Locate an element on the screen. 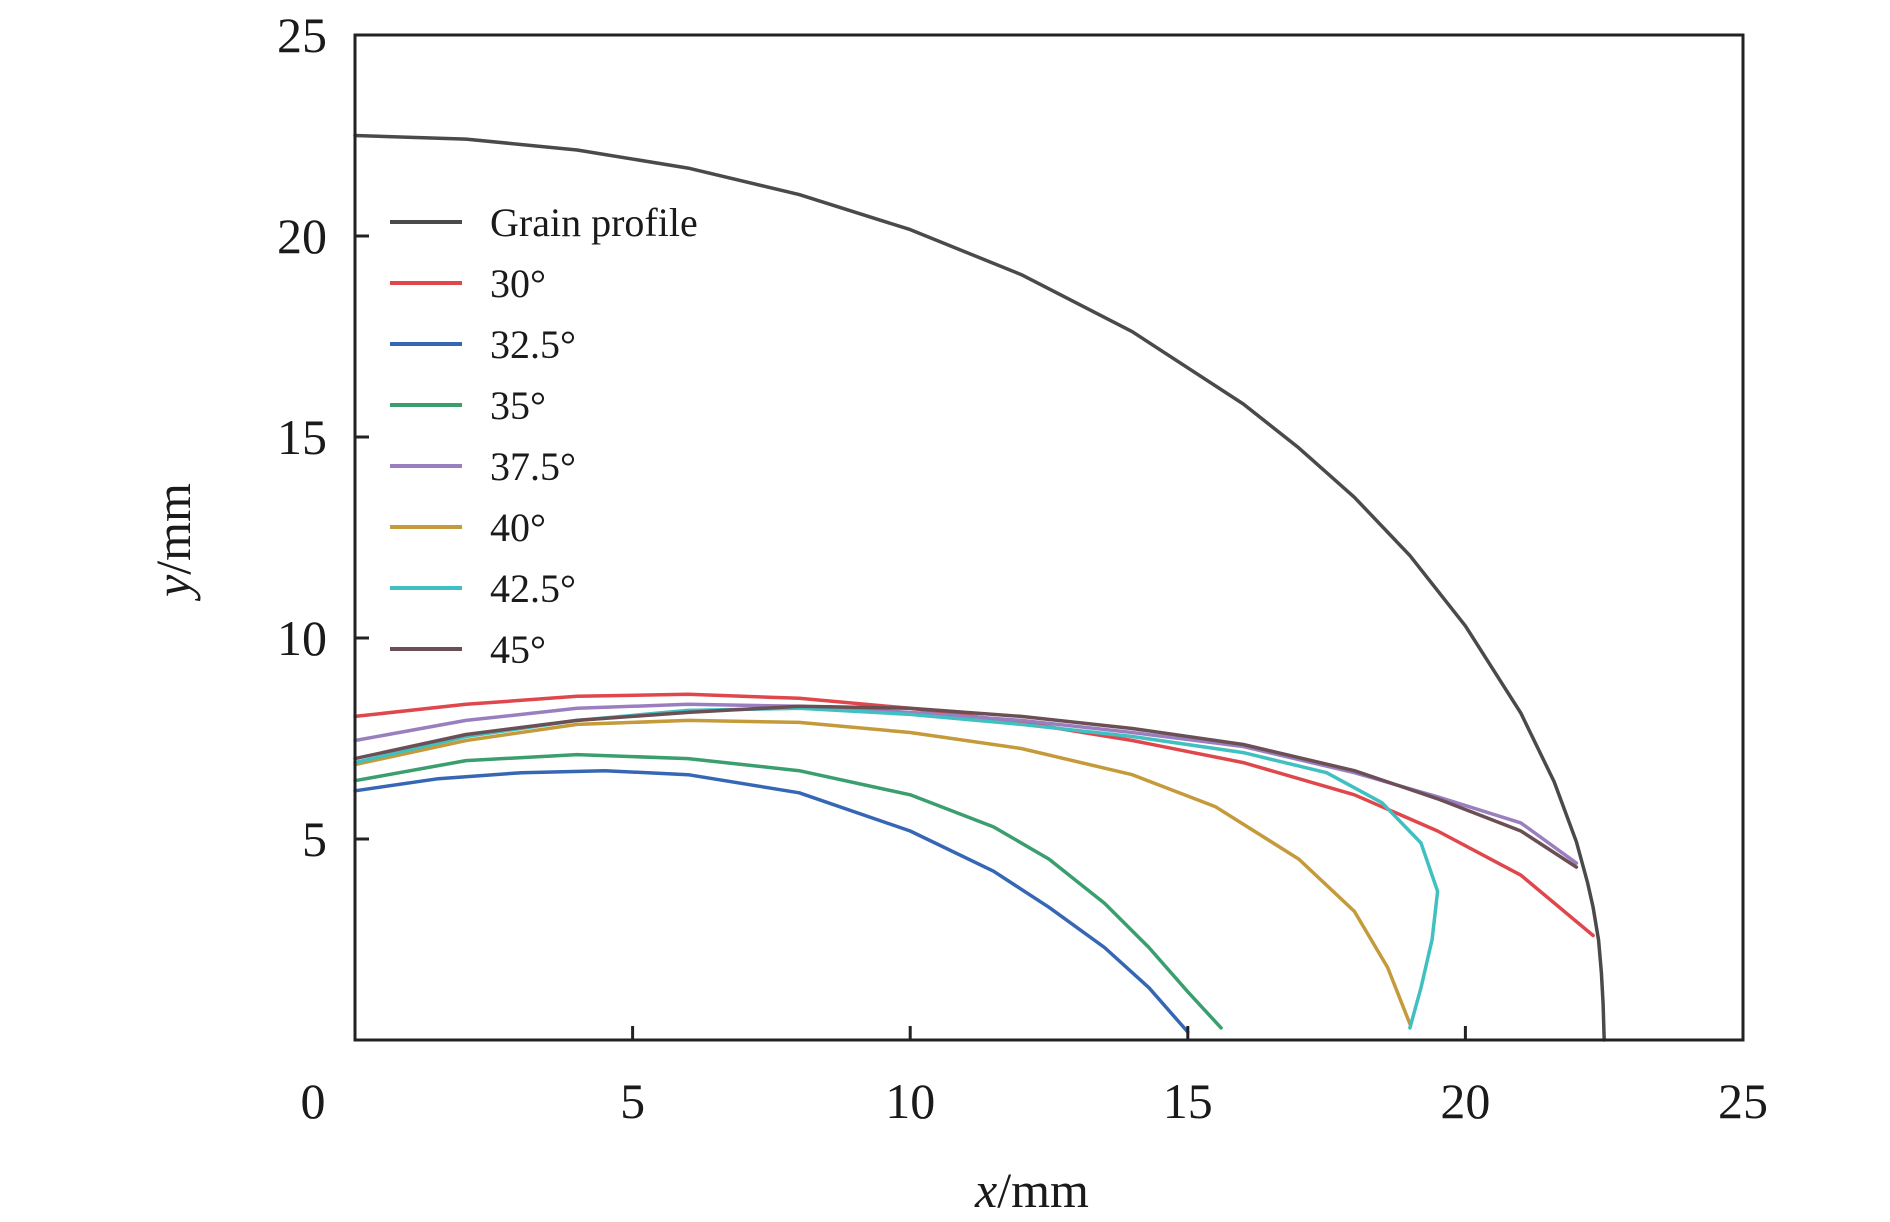 This screenshot has width=1890, height=1222. x-axis-var: x is located at coordinates (985, 1190).